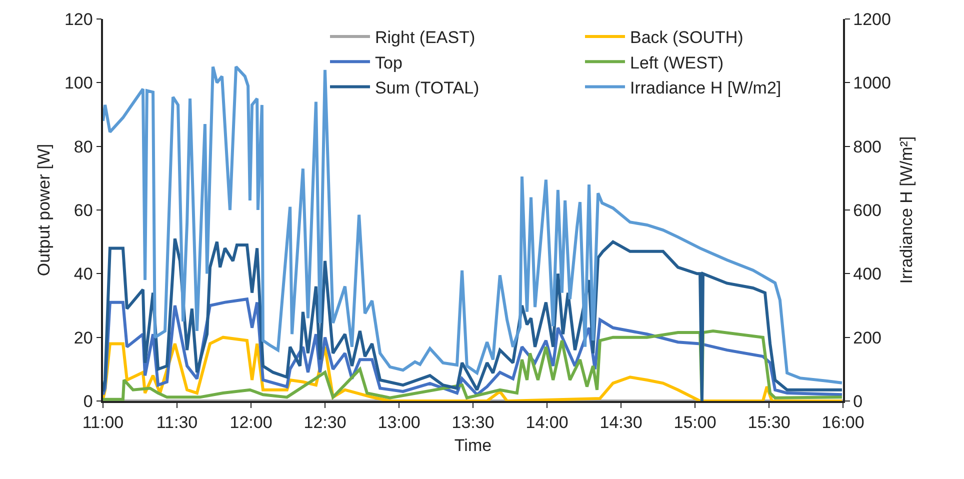 This screenshot has width=964, height=479. What do you see at coordinates (325, 422) in the screenshot?
I see `x-tick-label: 12:30` at bounding box center [325, 422].